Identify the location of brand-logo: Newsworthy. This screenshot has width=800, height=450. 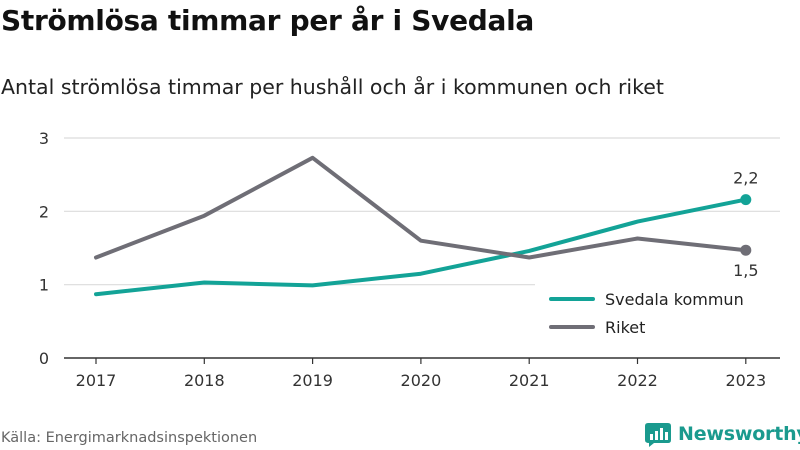
(722, 434).